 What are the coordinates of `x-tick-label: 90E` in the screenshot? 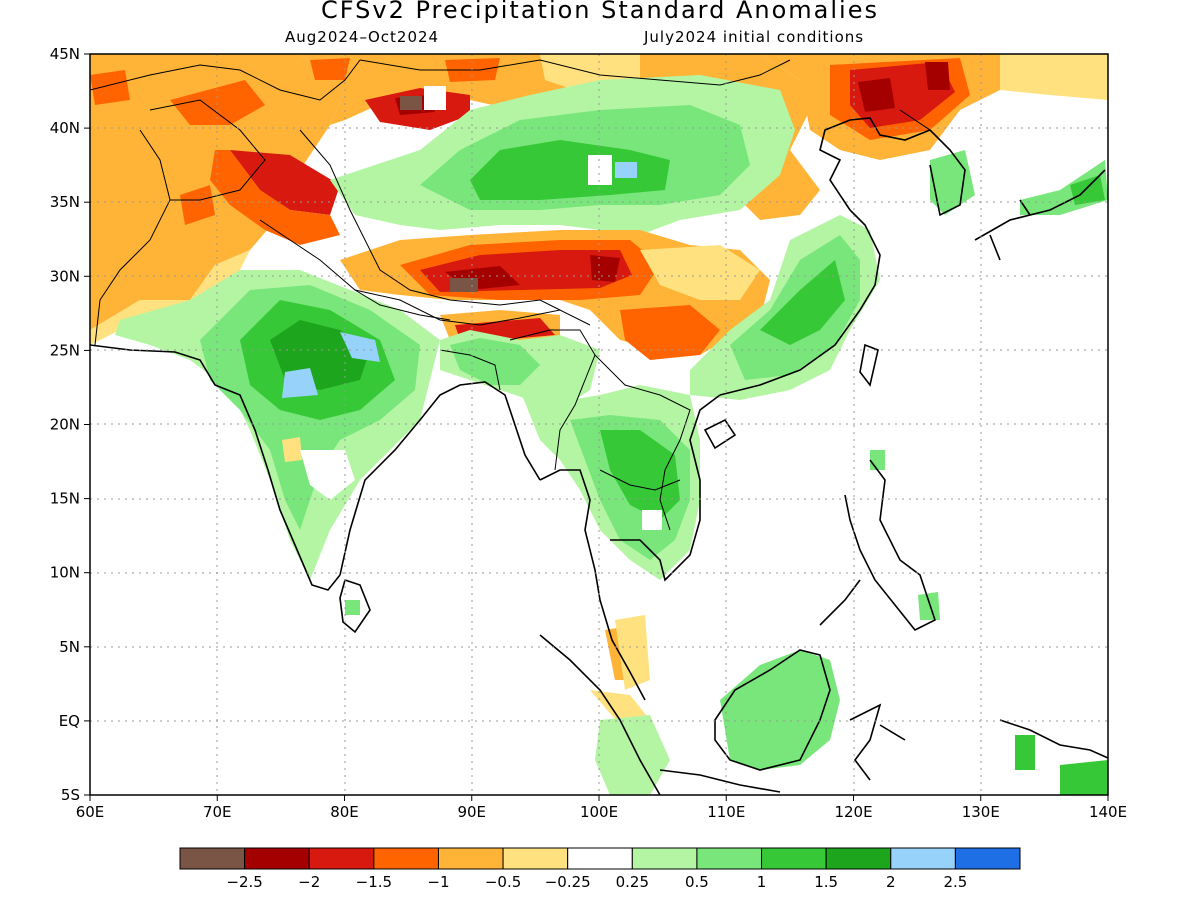 It's located at (471, 812).